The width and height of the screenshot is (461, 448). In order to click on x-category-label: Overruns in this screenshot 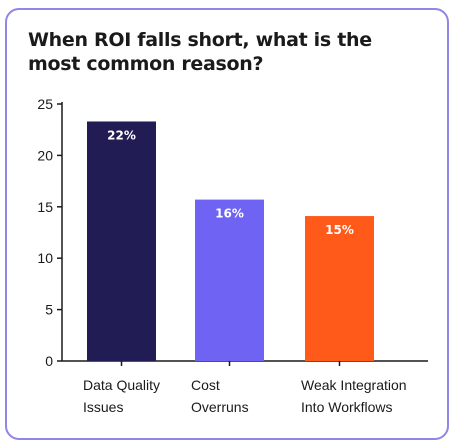, I will do `click(220, 407)`.